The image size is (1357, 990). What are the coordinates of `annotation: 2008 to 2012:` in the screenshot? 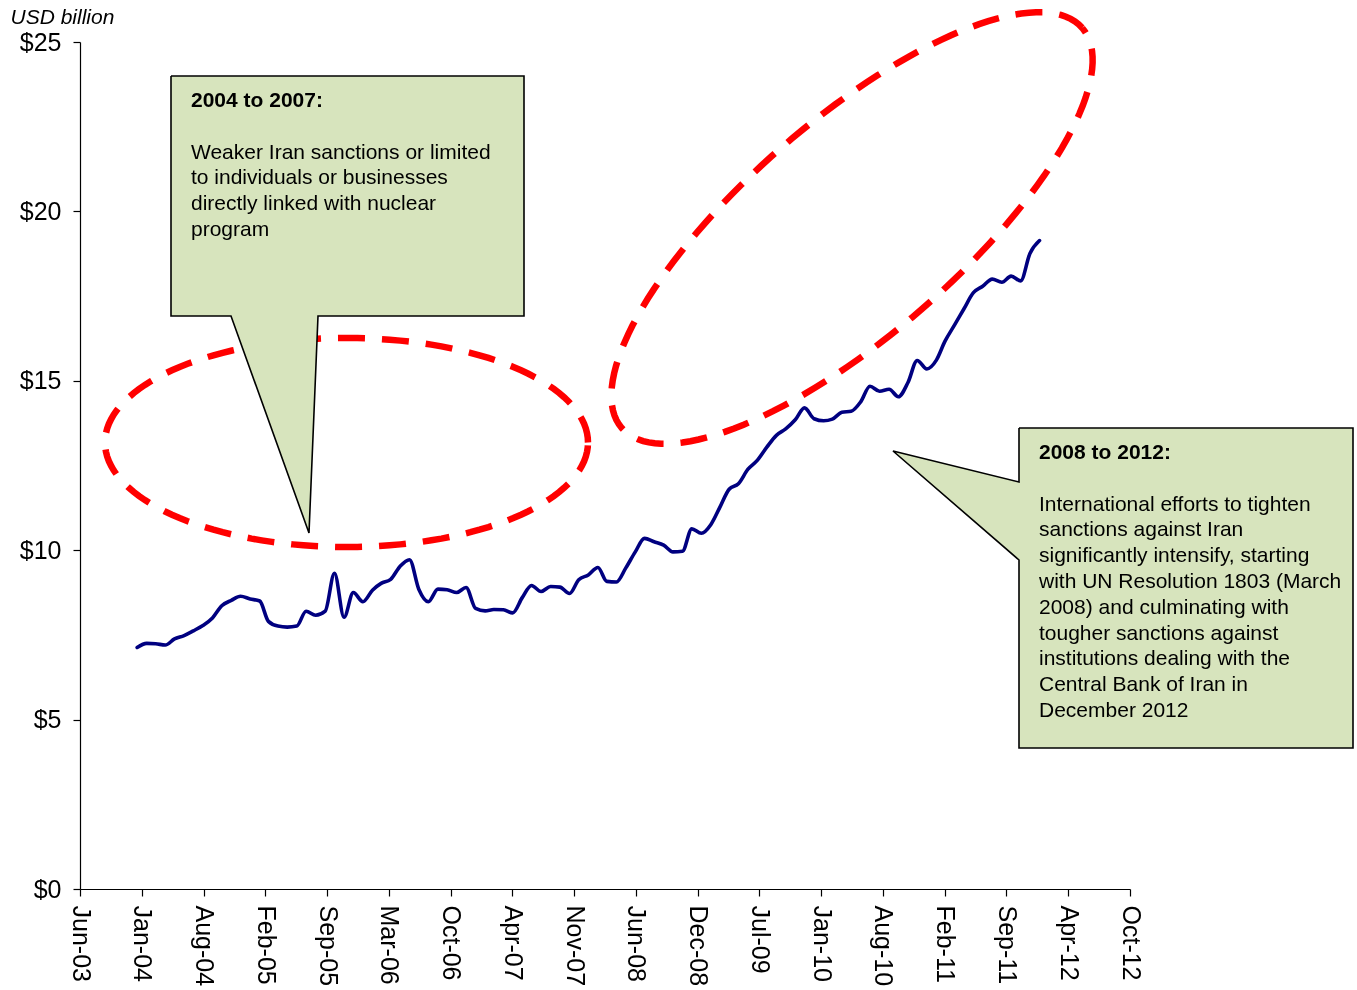 It's located at (1105, 451).